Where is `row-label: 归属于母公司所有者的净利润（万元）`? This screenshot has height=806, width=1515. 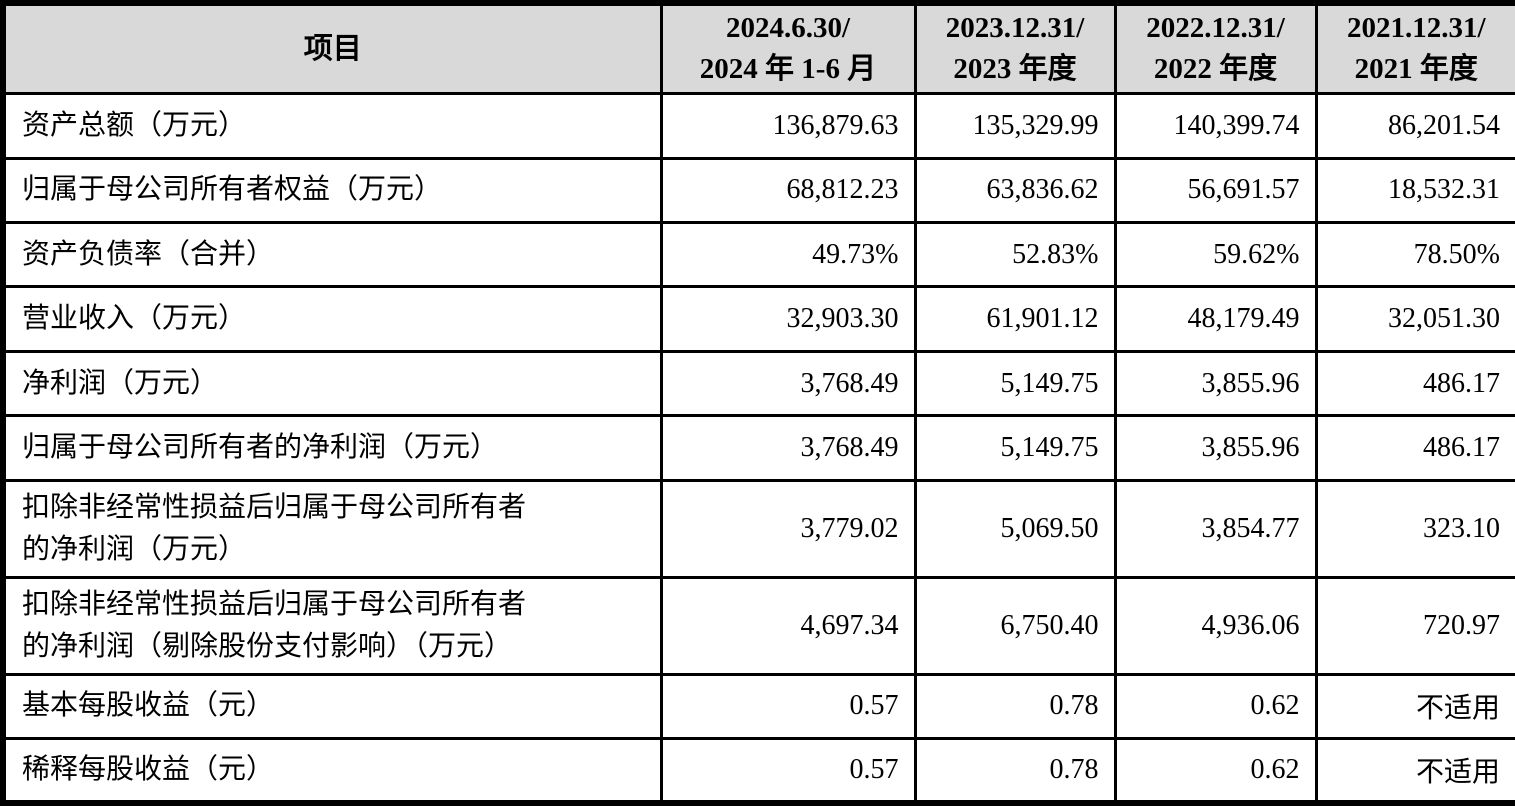
row-label: 归属于母公司所有者的净利润（万元） is located at coordinates (332, 448).